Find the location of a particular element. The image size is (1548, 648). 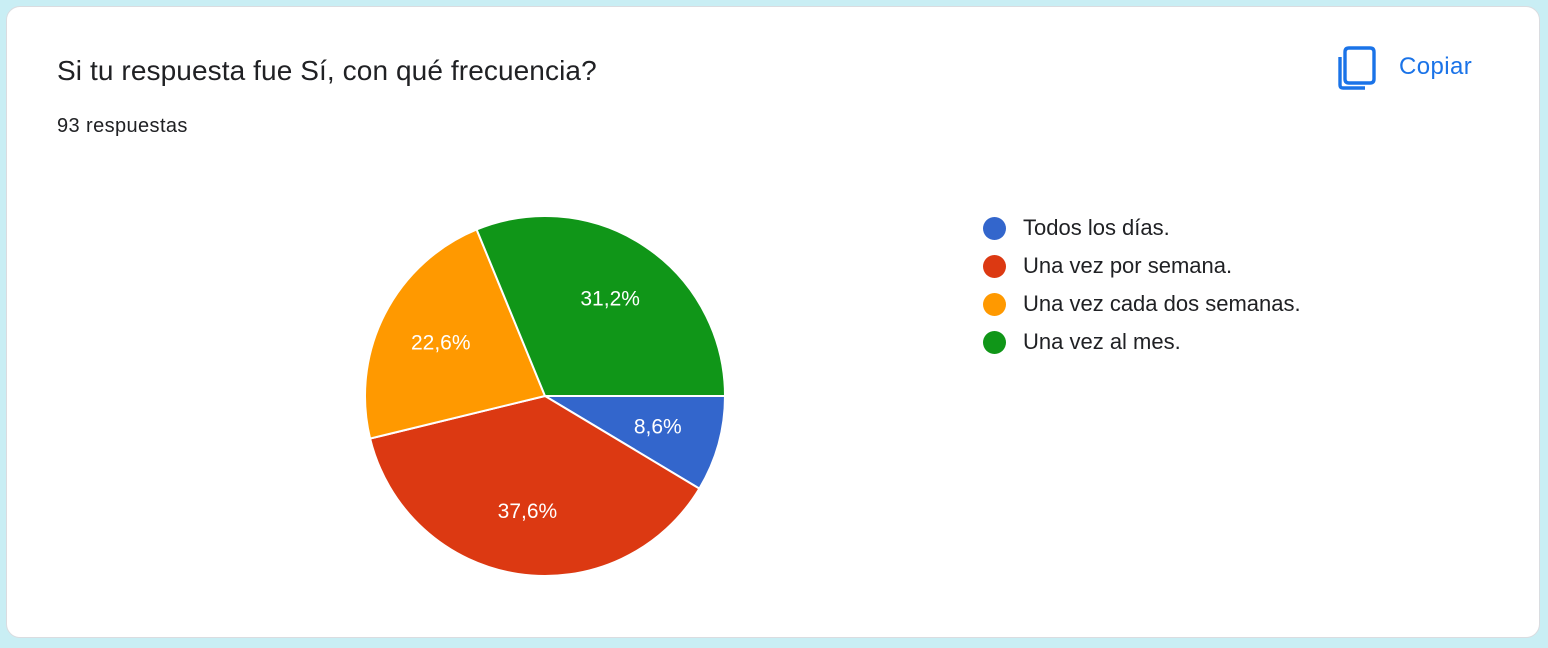

copy-icon is located at coordinates (1357, 68).